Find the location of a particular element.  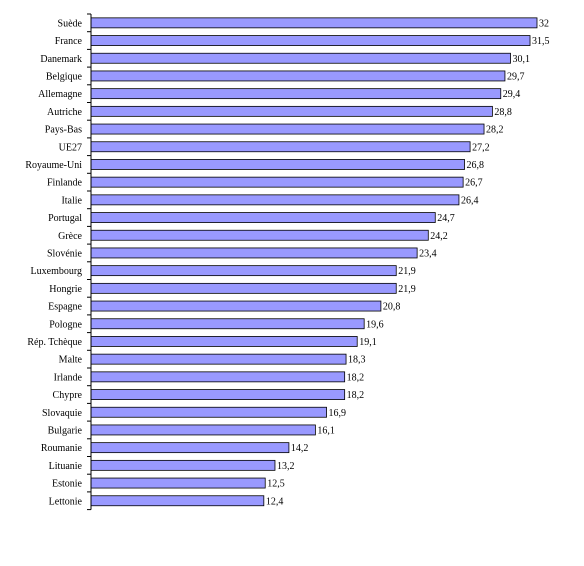

value-label: 26,4 is located at coordinates (470, 200).